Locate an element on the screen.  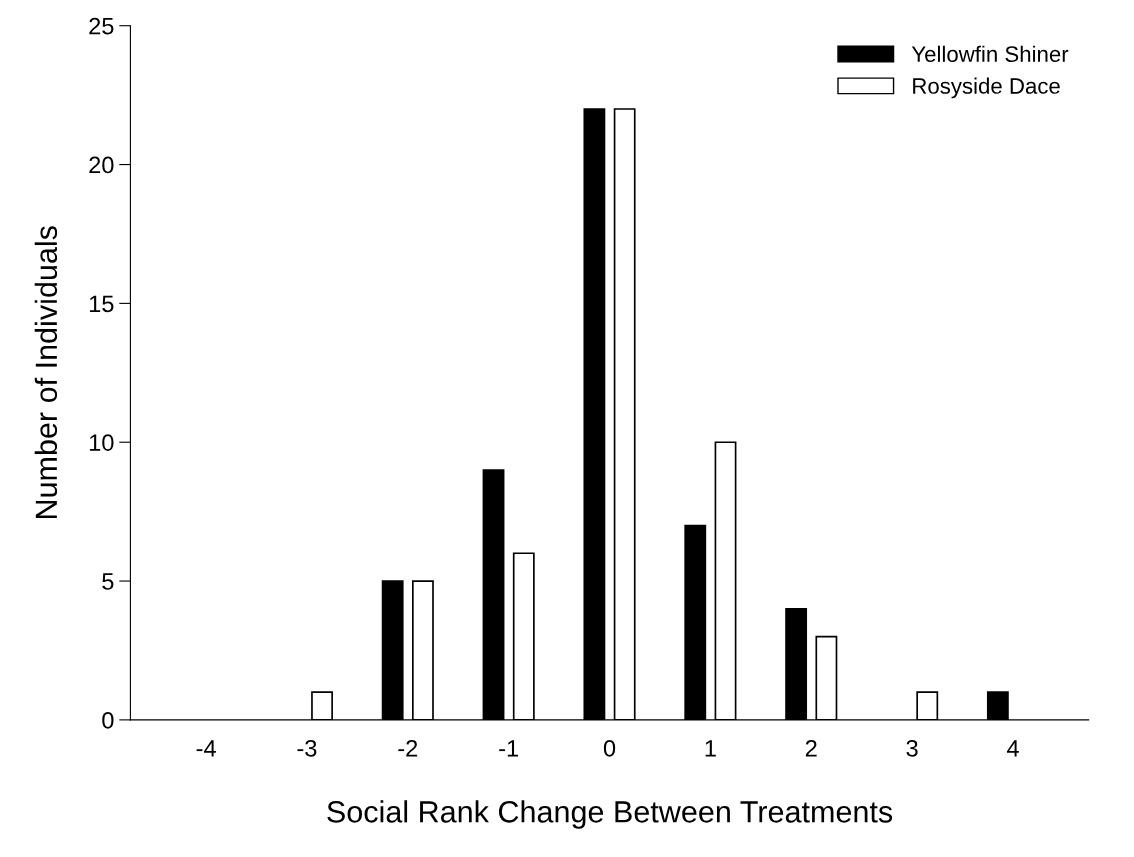
x-tick-label: -1 is located at coordinates (508, 748).